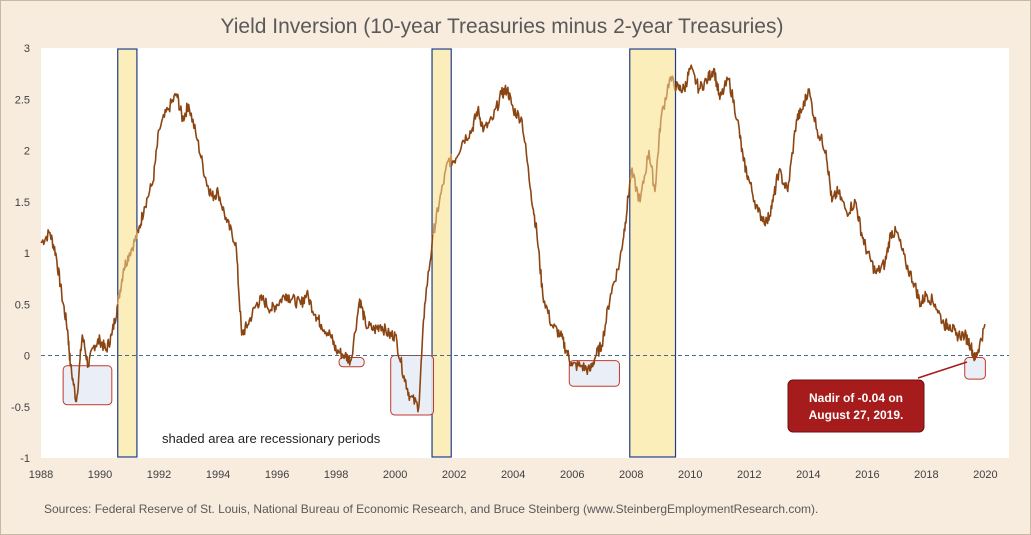 The height and width of the screenshot is (535, 1031). What do you see at coordinates (41, 475) in the screenshot?
I see `x-tick-label: 1988` at bounding box center [41, 475].